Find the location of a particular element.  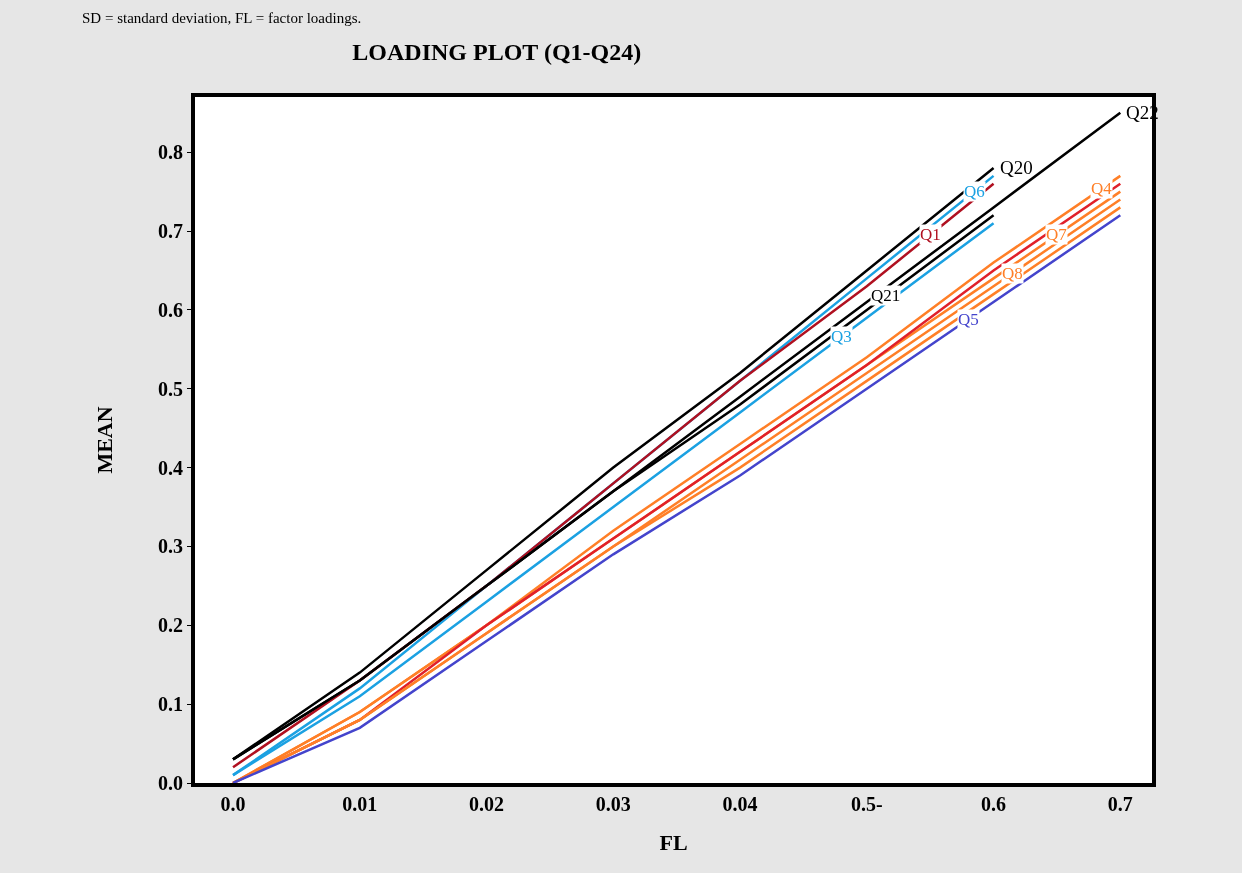

series-label: Q8 is located at coordinates (1012, 273).